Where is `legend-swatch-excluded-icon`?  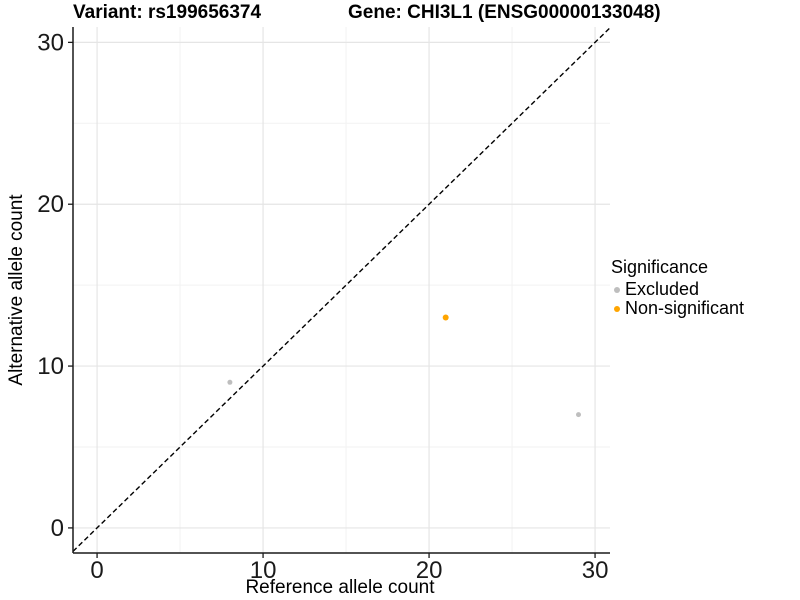 legend-swatch-excluded-icon is located at coordinates (617, 289).